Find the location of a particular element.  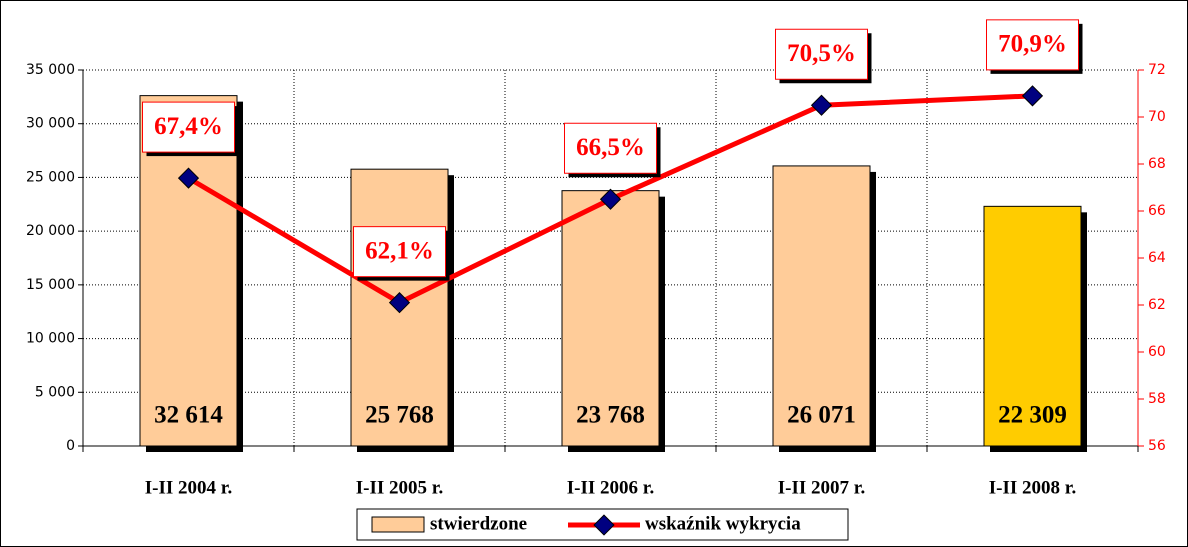

y-tick-label: 35 000 is located at coordinates (50, 70).